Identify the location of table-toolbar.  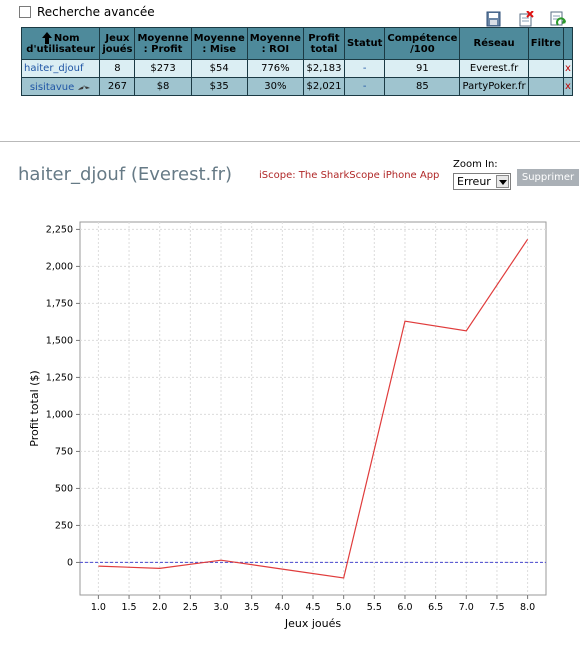
(526, 20).